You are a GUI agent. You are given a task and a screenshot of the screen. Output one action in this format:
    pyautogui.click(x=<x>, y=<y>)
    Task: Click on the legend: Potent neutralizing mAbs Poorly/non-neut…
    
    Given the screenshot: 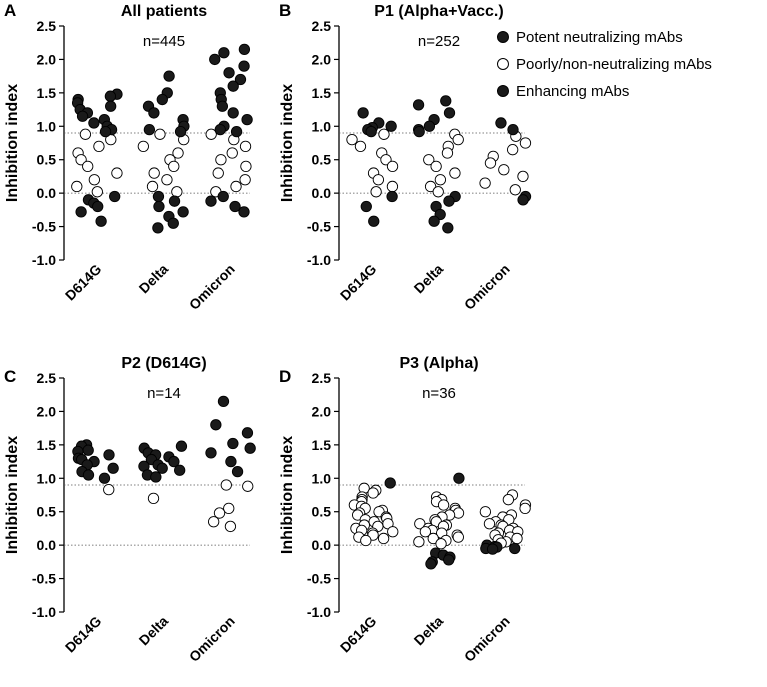 What is the action you would take?
    pyautogui.click(x=604, y=64)
    